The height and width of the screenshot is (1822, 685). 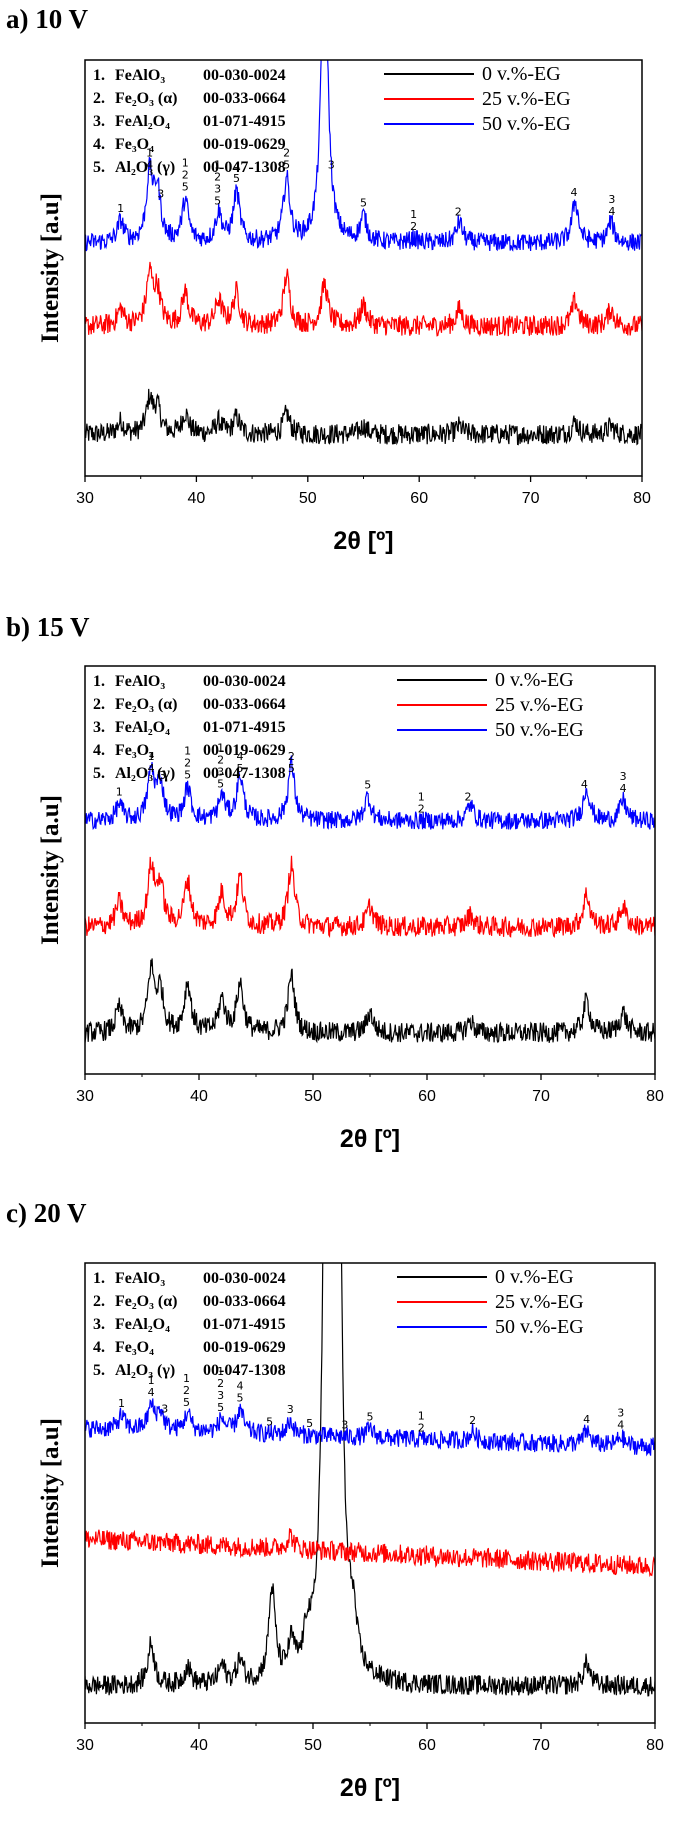 What do you see at coordinates (146, 704) in the screenshot?
I see `phase-name: Fe₂O₃ (α)` at bounding box center [146, 704].